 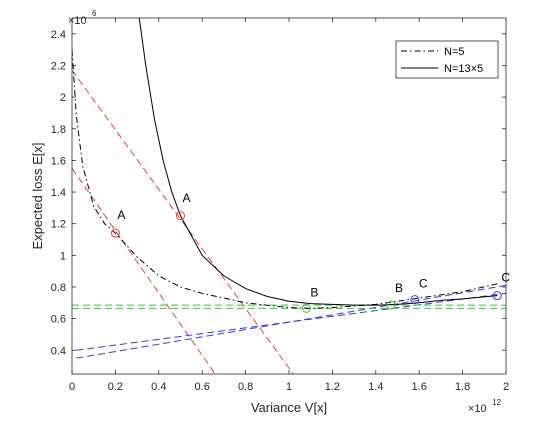 What do you see at coordinates (332, 387) in the screenshot?
I see `x-tick-label-6: 1.2` at bounding box center [332, 387].